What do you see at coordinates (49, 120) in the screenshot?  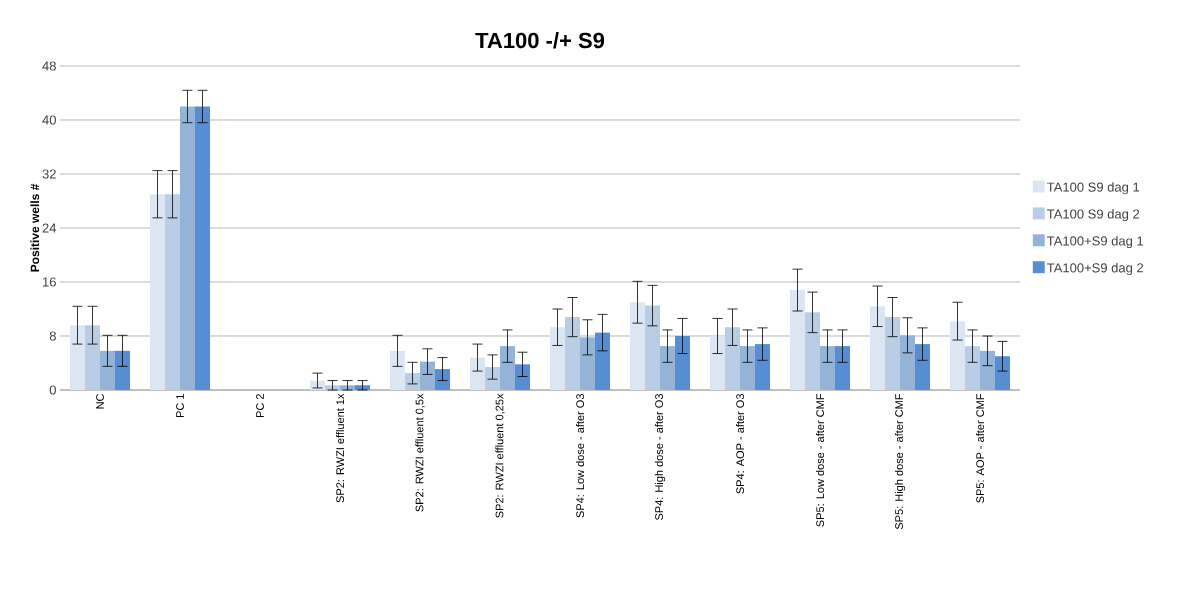 I see `y-tick-label: 40` at bounding box center [49, 120].